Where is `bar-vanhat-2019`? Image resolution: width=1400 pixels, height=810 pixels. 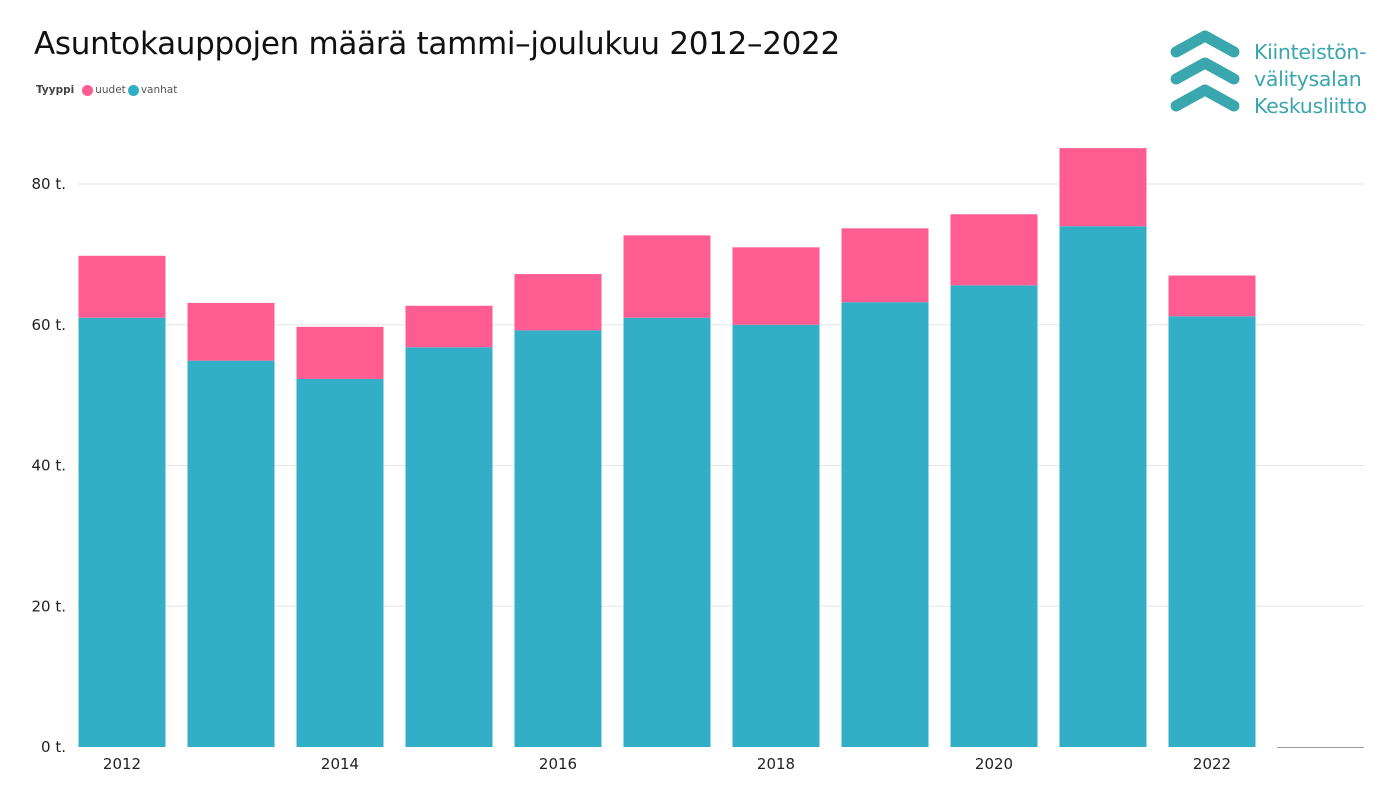
bar-vanhat-2019 is located at coordinates (885, 524).